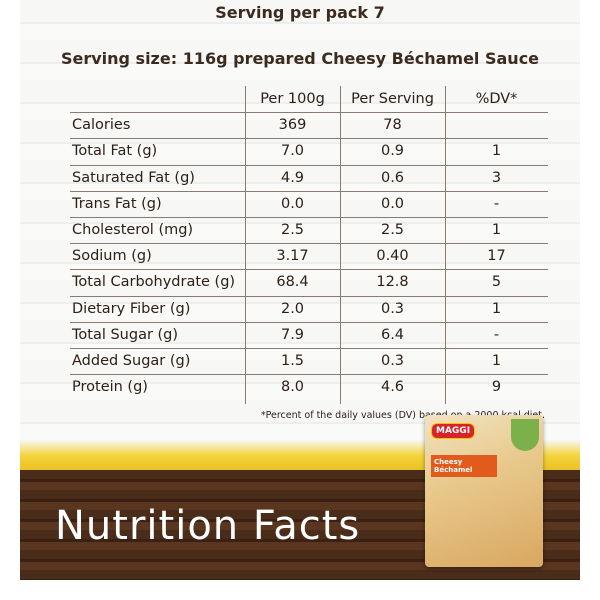 The width and height of the screenshot is (600, 600). What do you see at coordinates (484, 491) in the screenshot?
I see `package-image: MAGGI Cheesy Béchamel` at bounding box center [484, 491].